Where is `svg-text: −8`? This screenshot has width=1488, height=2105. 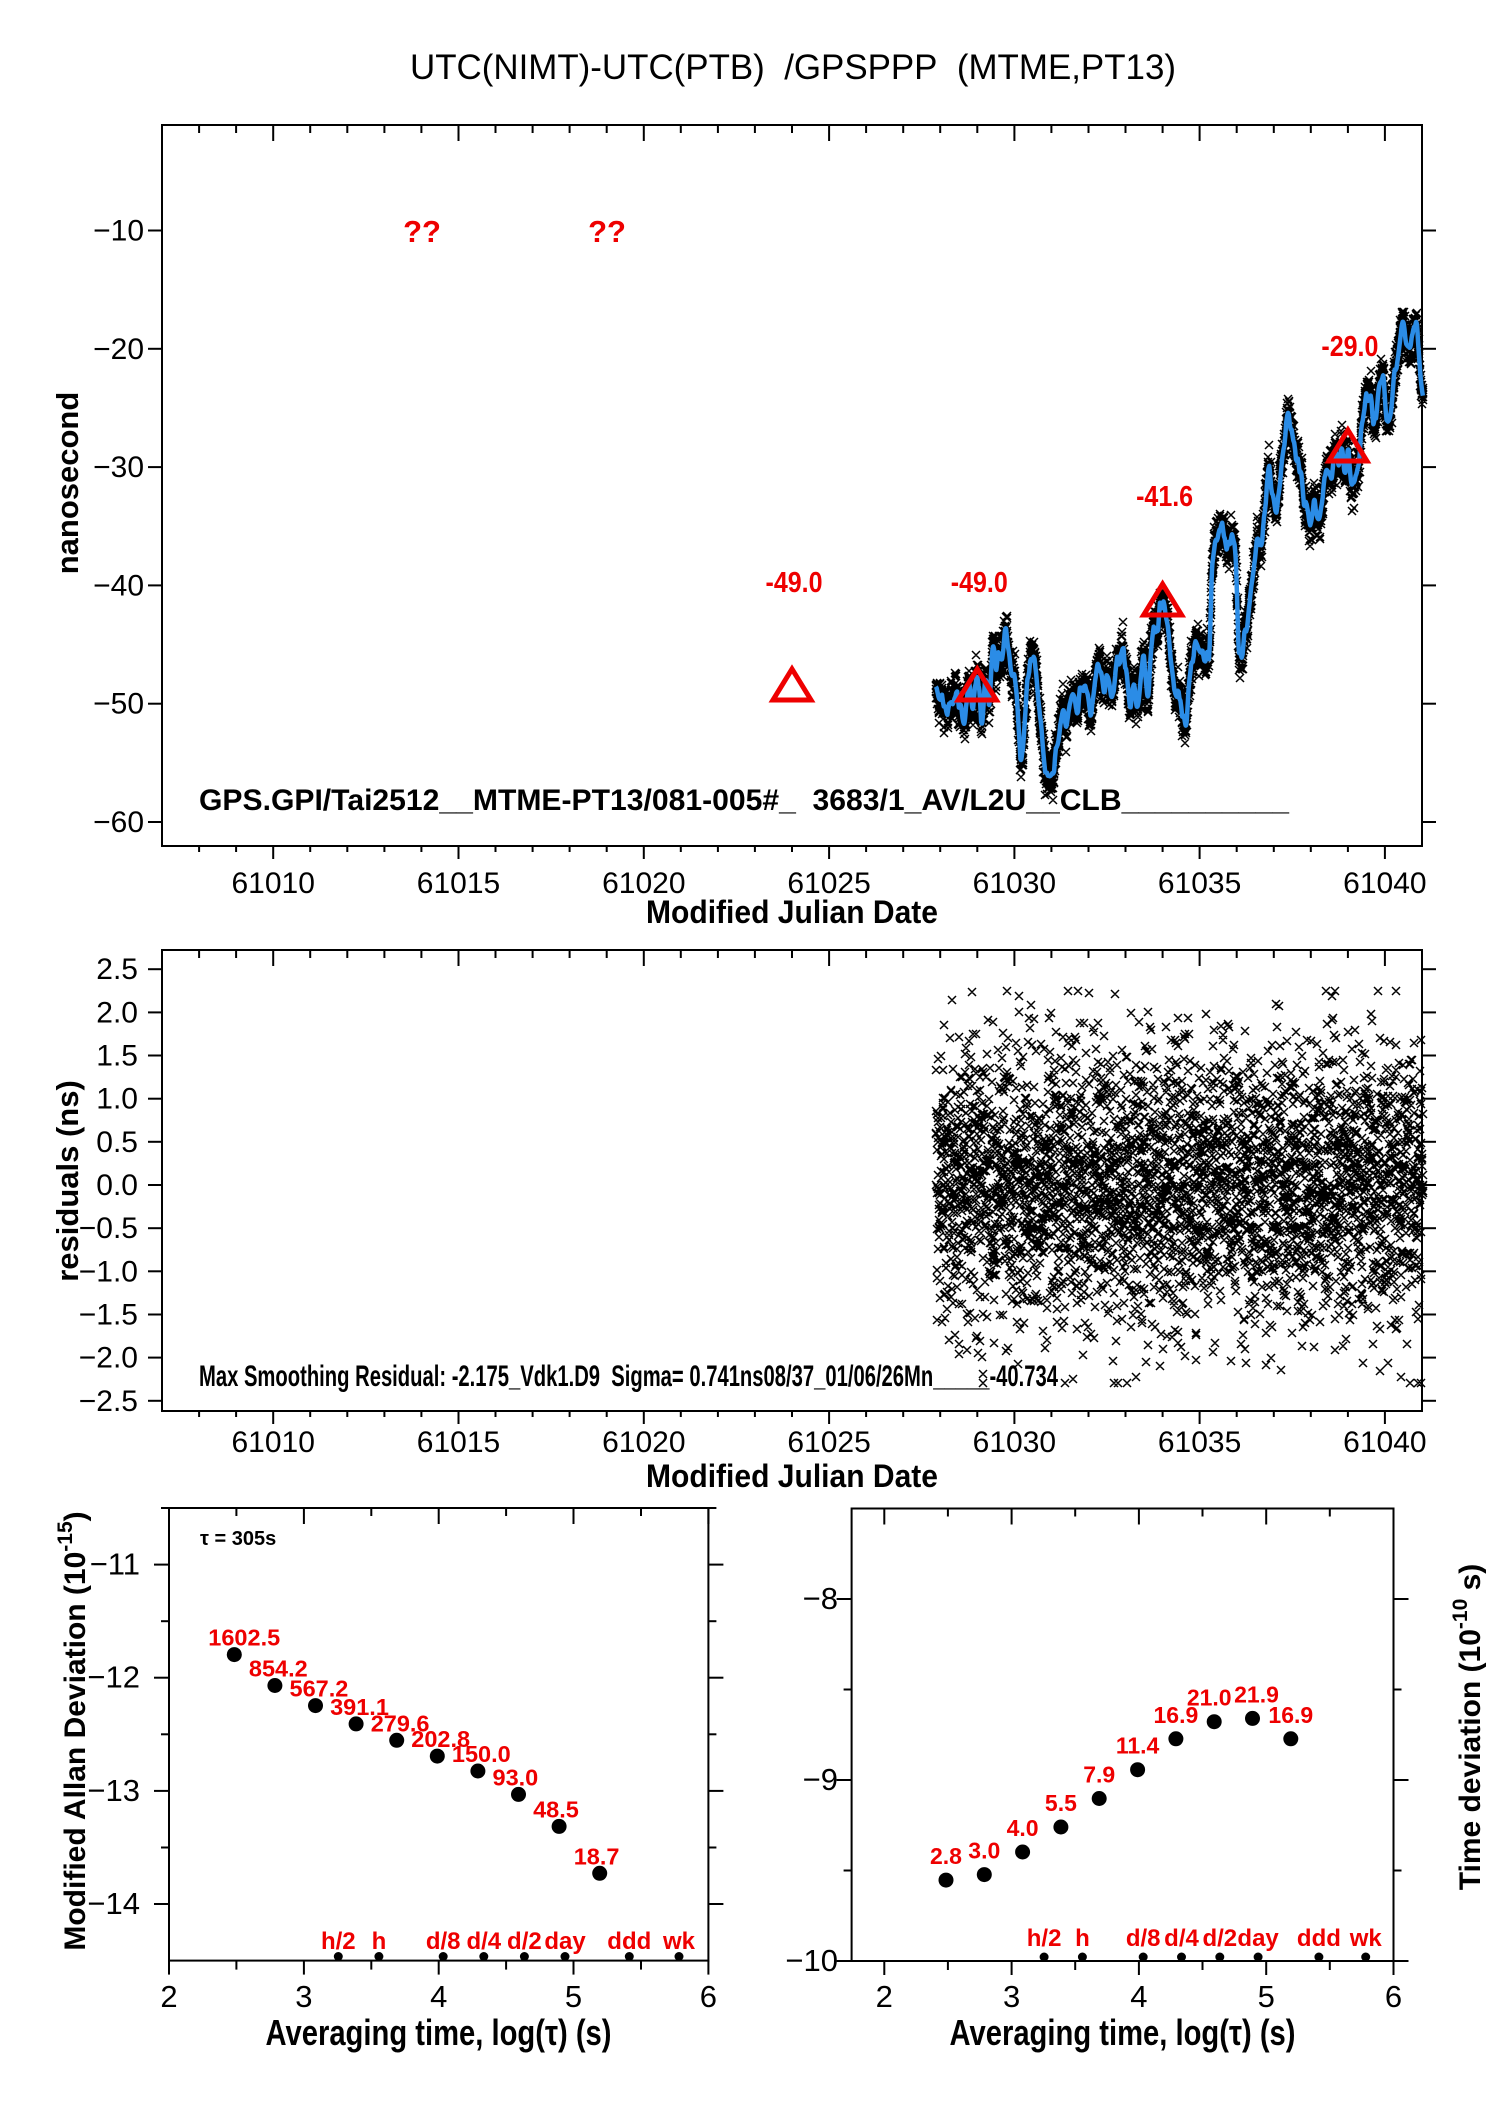
svg-text: −8 is located at coordinates (820, 1598).